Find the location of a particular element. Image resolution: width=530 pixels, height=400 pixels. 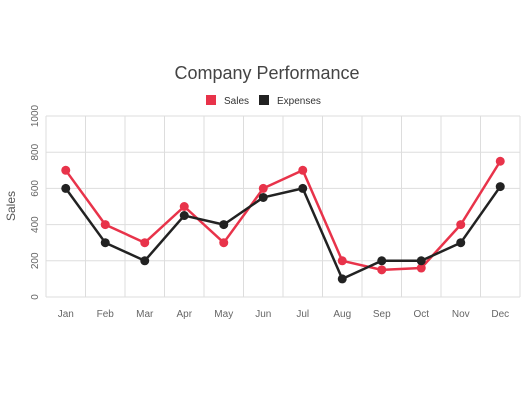

x-tick-label: Sep is located at coordinates (382, 314).